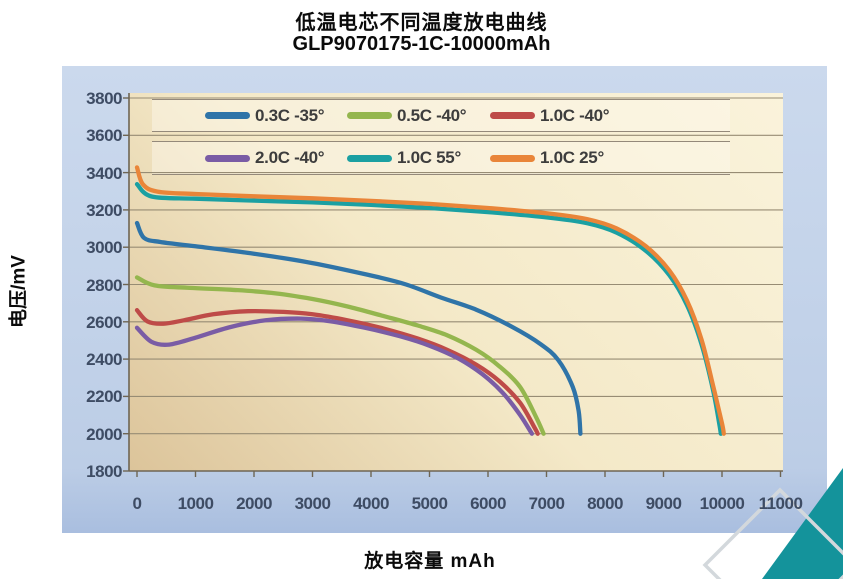  I want to click on x-tick-label: 9000, so click(663, 503).